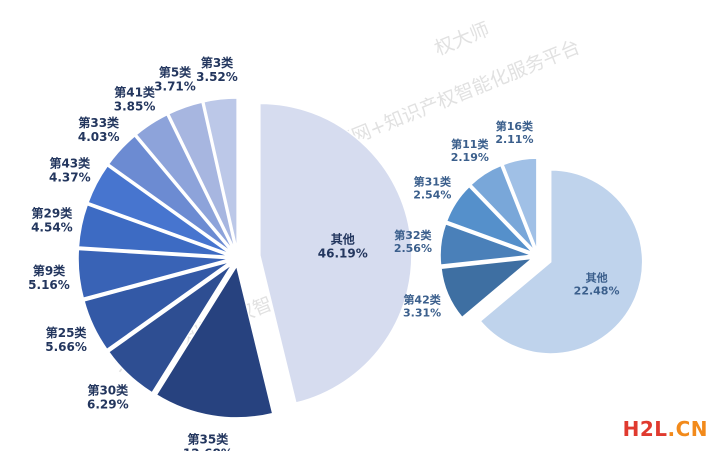 This screenshot has width=720, height=451. I want to click on large-slice-0-label: 其他 46.19%, so click(343, 245).